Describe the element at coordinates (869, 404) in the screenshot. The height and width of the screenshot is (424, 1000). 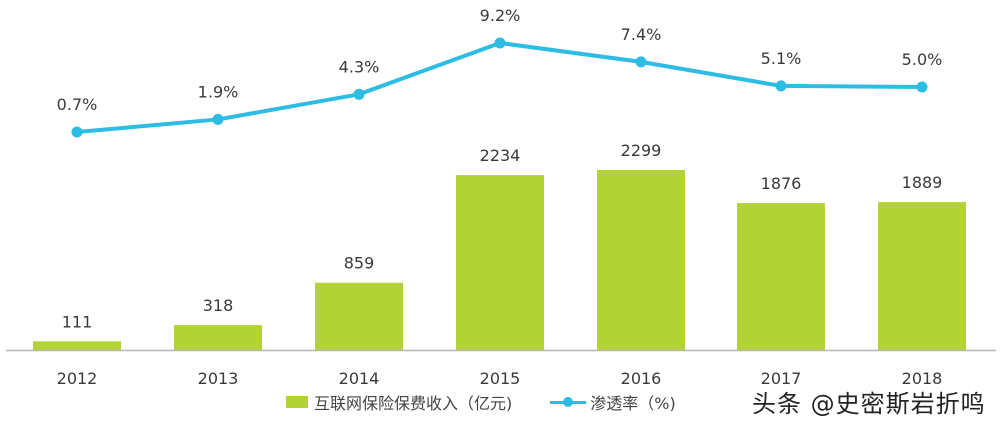
I see `watermark: 头条 @史密斯岩折鸣` at that location.